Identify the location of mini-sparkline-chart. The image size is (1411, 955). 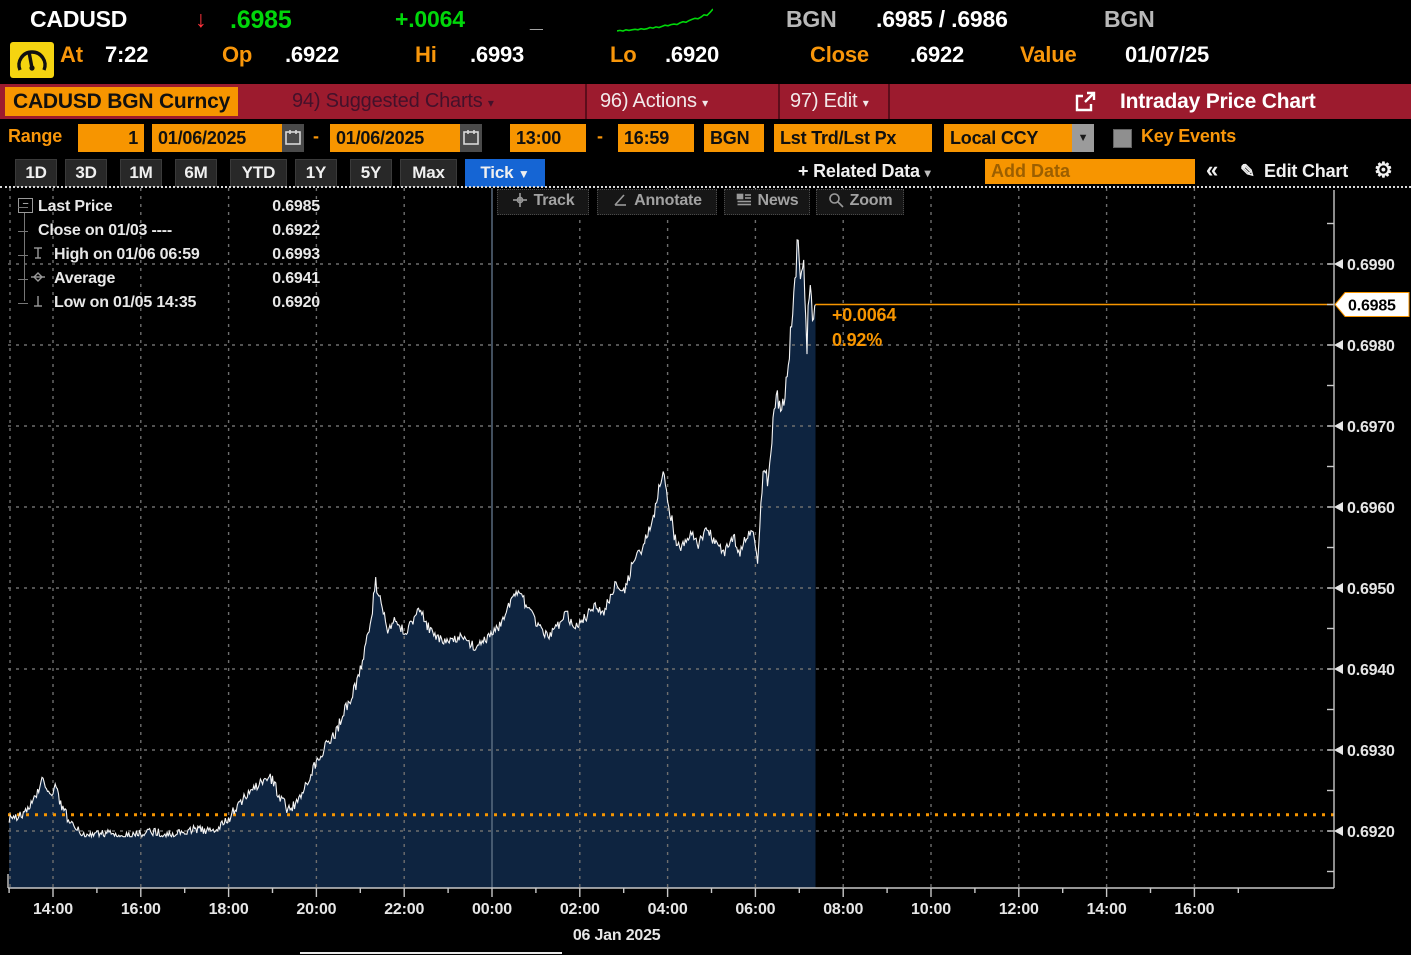
(665, 20).